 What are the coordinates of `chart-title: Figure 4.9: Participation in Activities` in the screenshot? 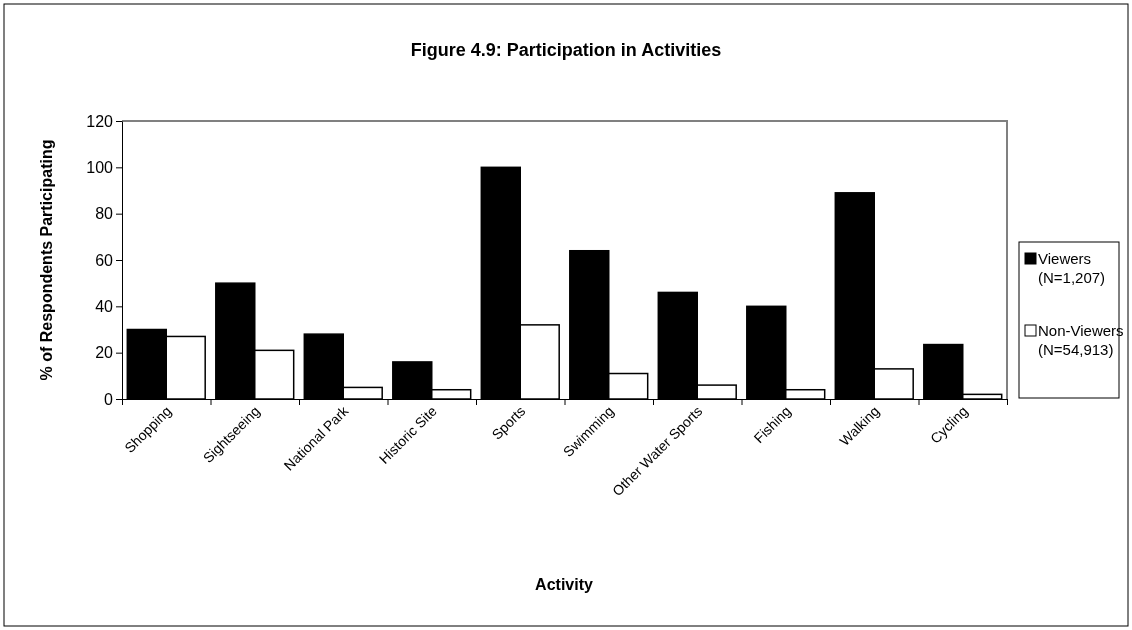 It's located at (566, 50).